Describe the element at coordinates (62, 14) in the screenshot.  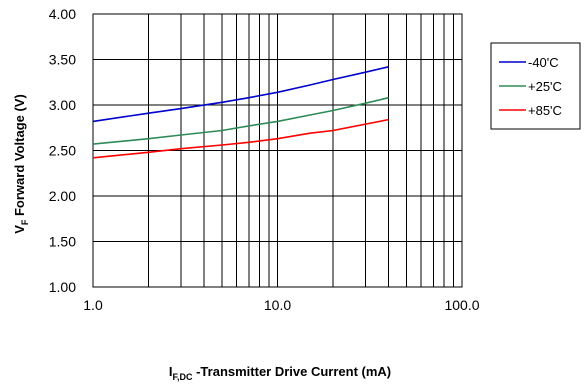
I see `y-tick-label: 4.00` at that location.